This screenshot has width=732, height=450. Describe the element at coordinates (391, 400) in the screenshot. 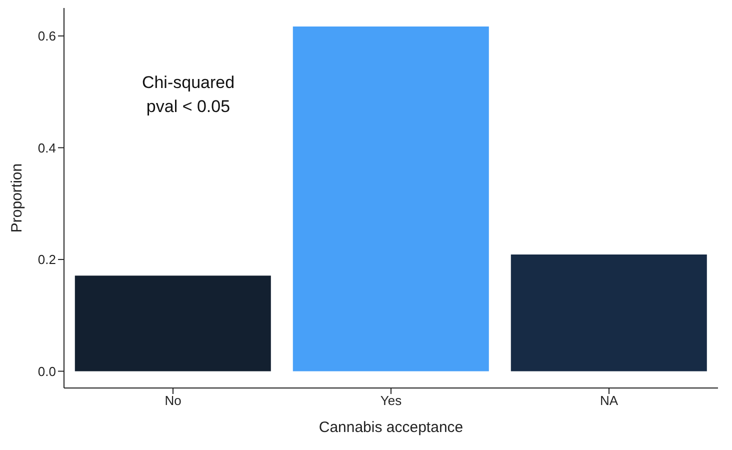

I see `x-tick-label: Yes` at that location.